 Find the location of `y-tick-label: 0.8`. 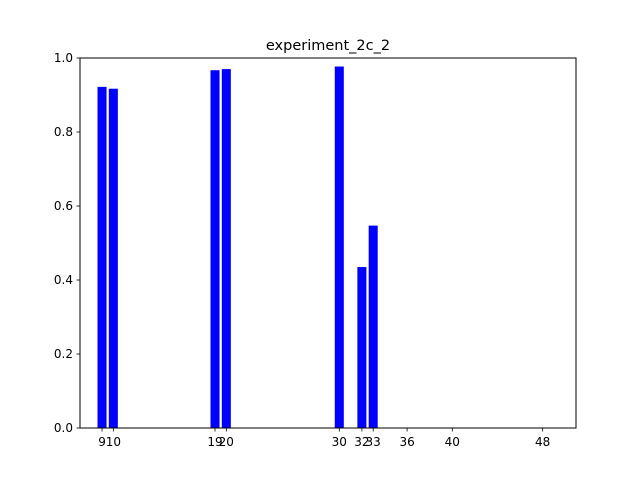

y-tick-label: 0.8 is located at coordinates (63, 132).